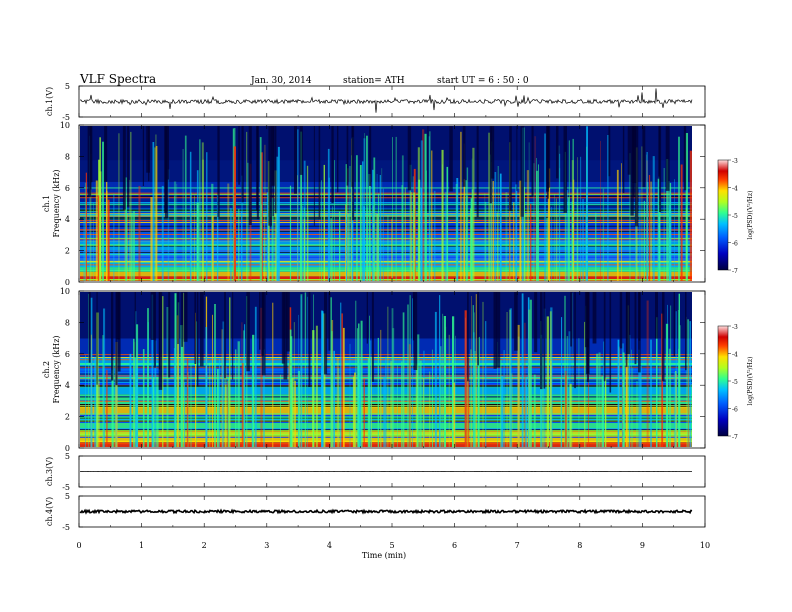 The width and height of the screenshot is (792, 612). I want to click on ch4-trace, so click(386, 511).